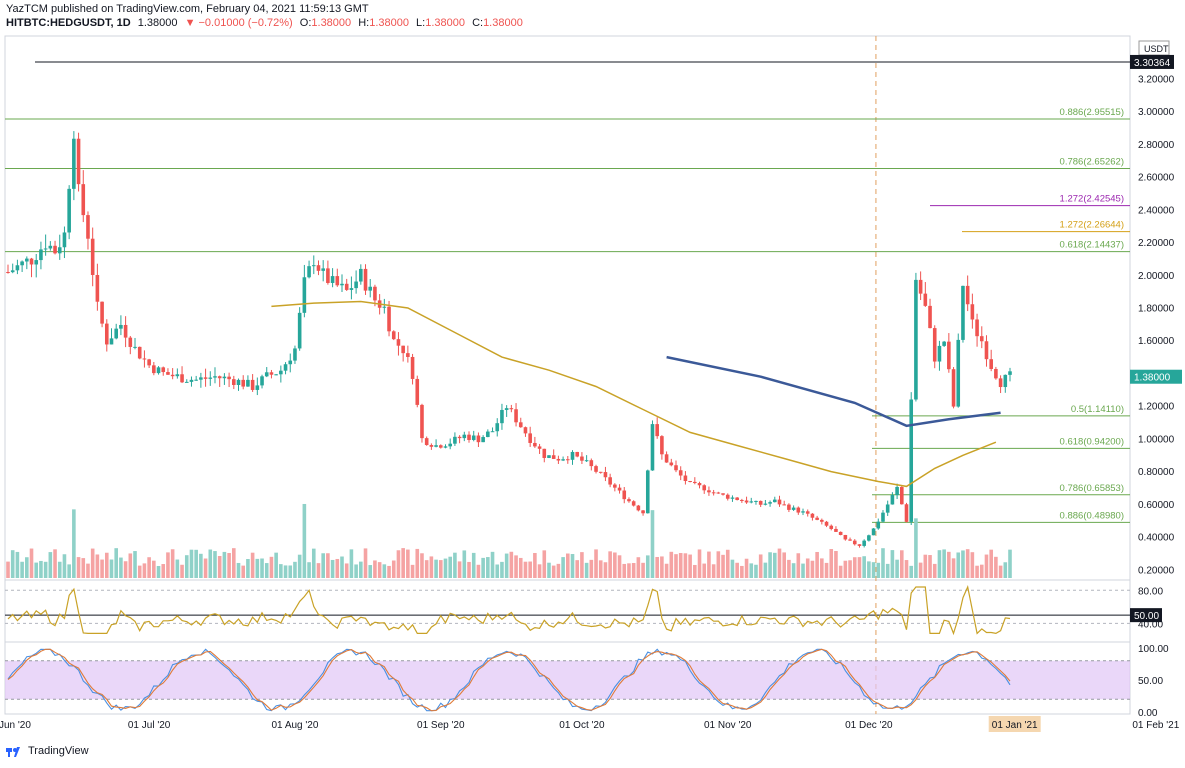 The image size is (1185, 768). Describe the element at coordinates (1156, 538) in the screenshot. I see `y-tick-label: 0.40000` at that location.